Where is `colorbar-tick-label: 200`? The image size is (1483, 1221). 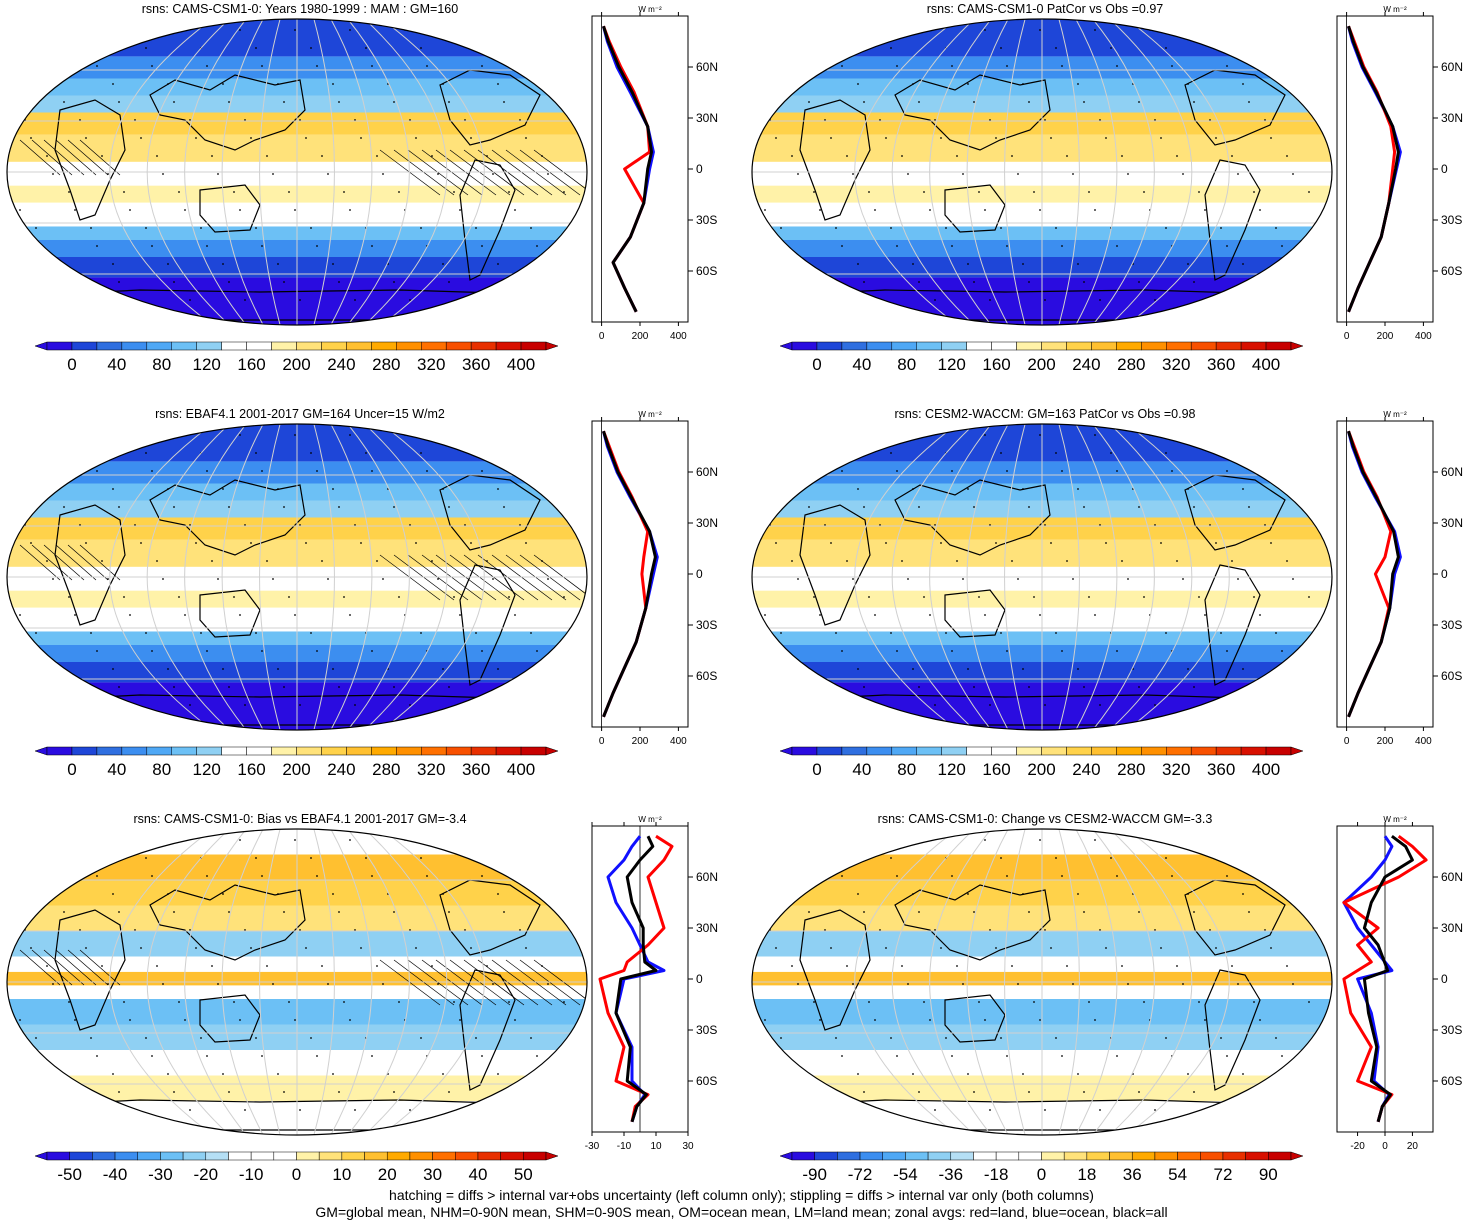 colorbar-tick-label: 200 is located at coordinates (1041, 769).